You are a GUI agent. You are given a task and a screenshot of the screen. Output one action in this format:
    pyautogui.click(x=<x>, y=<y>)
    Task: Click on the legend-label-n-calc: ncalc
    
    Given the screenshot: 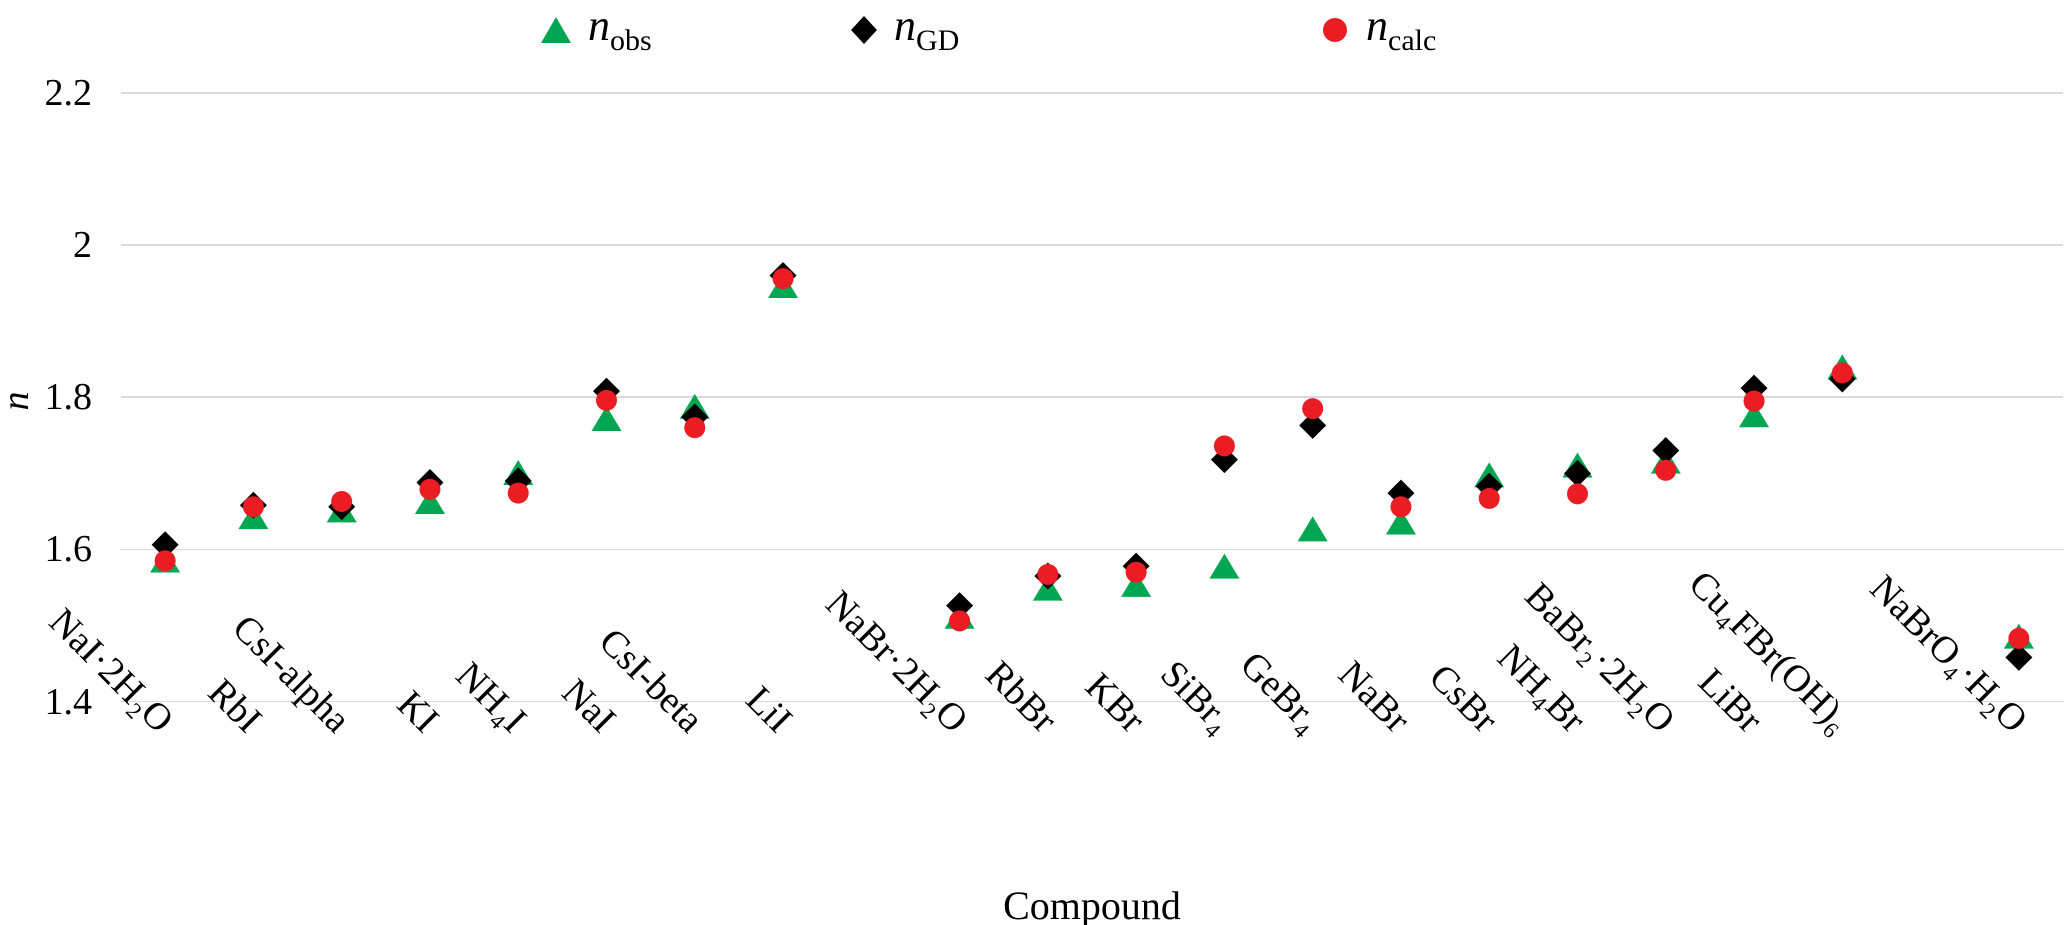 What is the action you would take?
    pyautogui.click(x=1401, y=29)
    